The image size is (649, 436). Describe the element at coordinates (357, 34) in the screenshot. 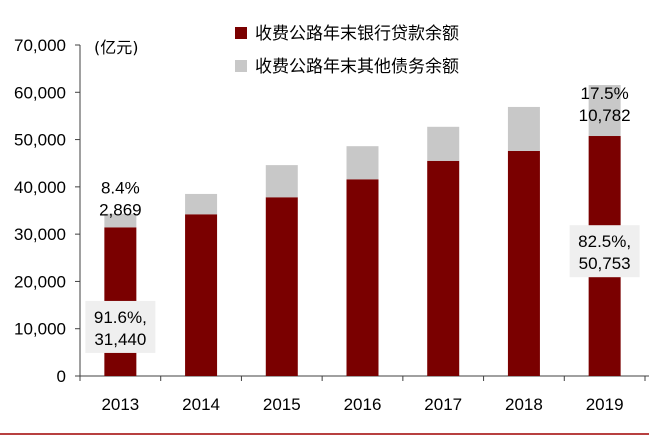

I see `legend-label-bank-loan: 收费公路年末银行贷款余额` at that location.